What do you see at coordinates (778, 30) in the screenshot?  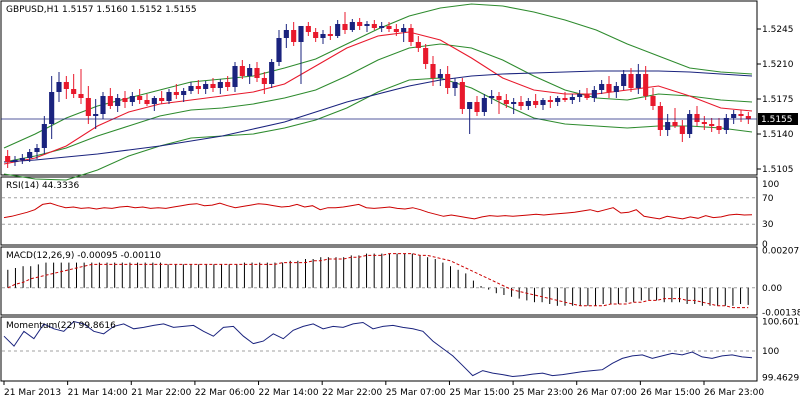 I see `price-axis-tick-label: 1.5245` at bounding box center [778, 30].